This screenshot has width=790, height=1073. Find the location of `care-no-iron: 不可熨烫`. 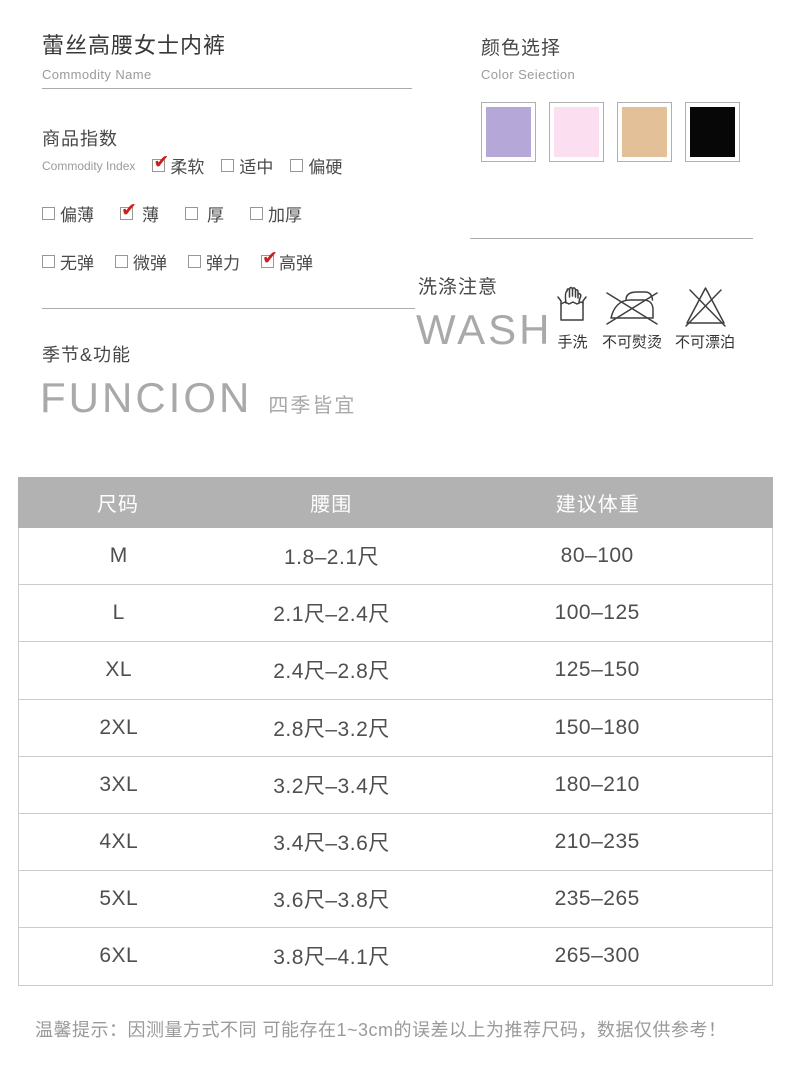

care-no-iron: 不可熨烫 is located at coordinates (632, 316).